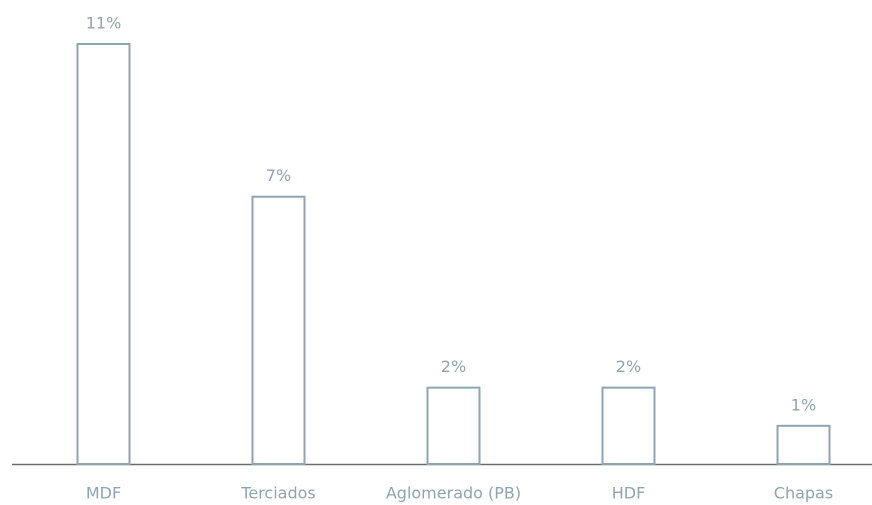  Describe the element at coordinates (803, 493) in the screenshot. I see `x-tick-label: Chapas` at that location.